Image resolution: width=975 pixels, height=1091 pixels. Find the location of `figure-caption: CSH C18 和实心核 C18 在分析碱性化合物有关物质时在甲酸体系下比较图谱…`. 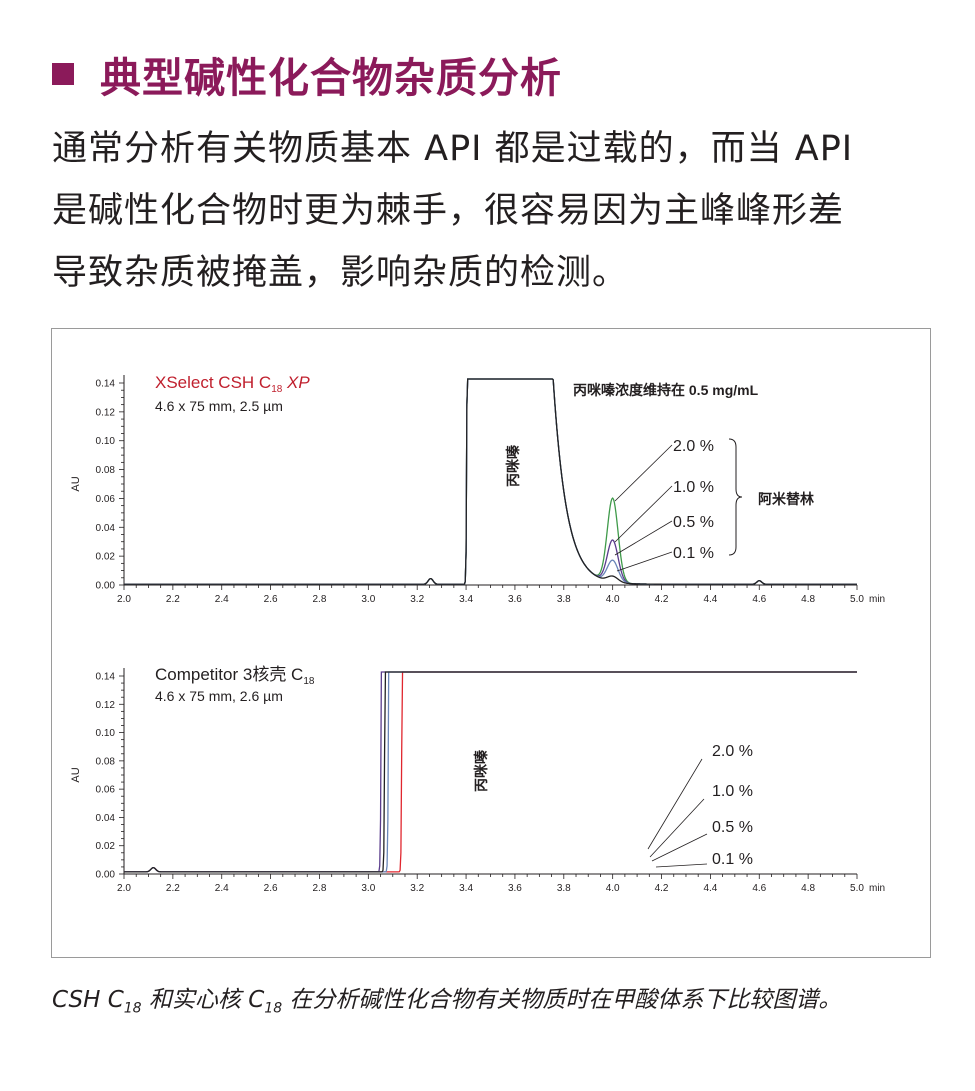

figure-caption: CSH C18 和实心核 C18 在分析碱性化合物有关物质时在甲酸体系下比较图谱… is located at coordinates (492, 1005).